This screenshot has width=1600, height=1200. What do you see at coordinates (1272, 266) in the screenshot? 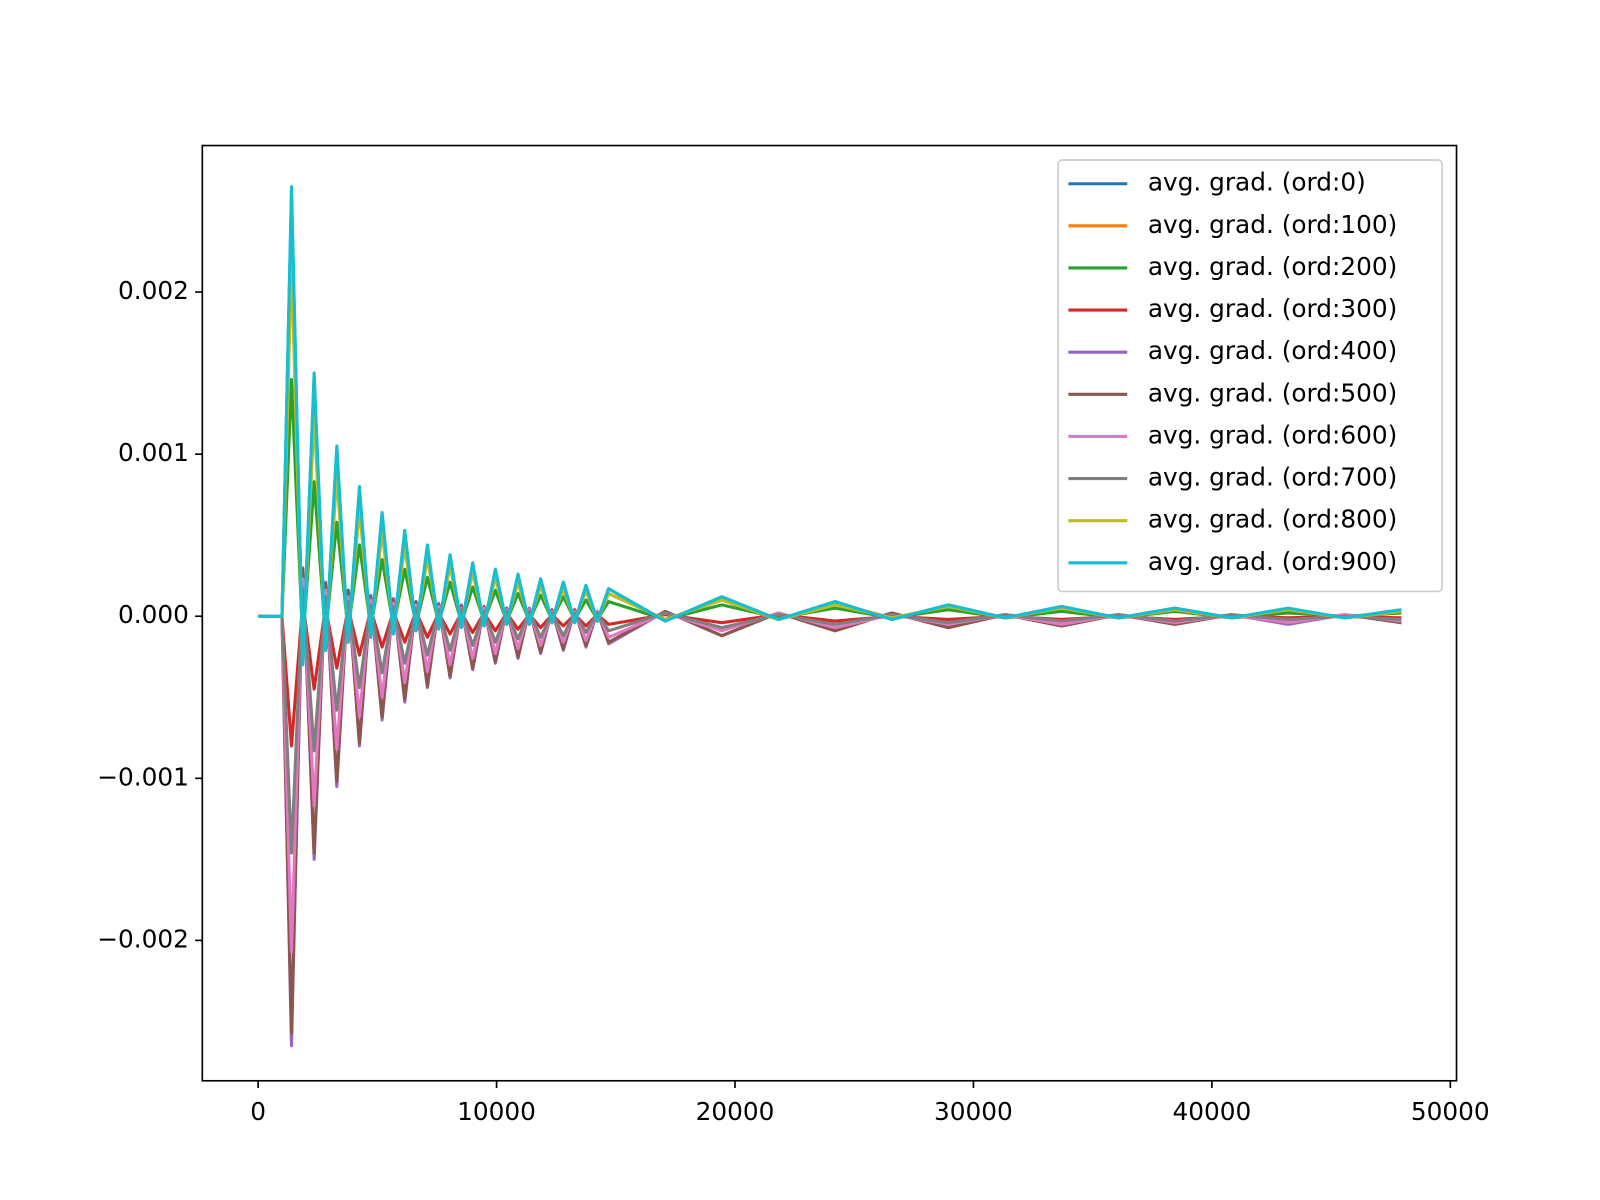
I see `legend-label: avg. grad. (ord:200)` at bounding box center [1272, 266].